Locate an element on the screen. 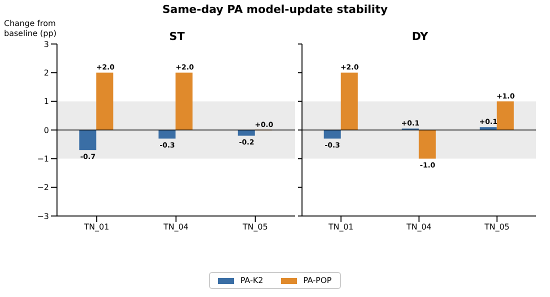 Image resolution: width=550 pixels, height=297 pixels. chart-subtitle: DY is located at coordinates (420, 36).